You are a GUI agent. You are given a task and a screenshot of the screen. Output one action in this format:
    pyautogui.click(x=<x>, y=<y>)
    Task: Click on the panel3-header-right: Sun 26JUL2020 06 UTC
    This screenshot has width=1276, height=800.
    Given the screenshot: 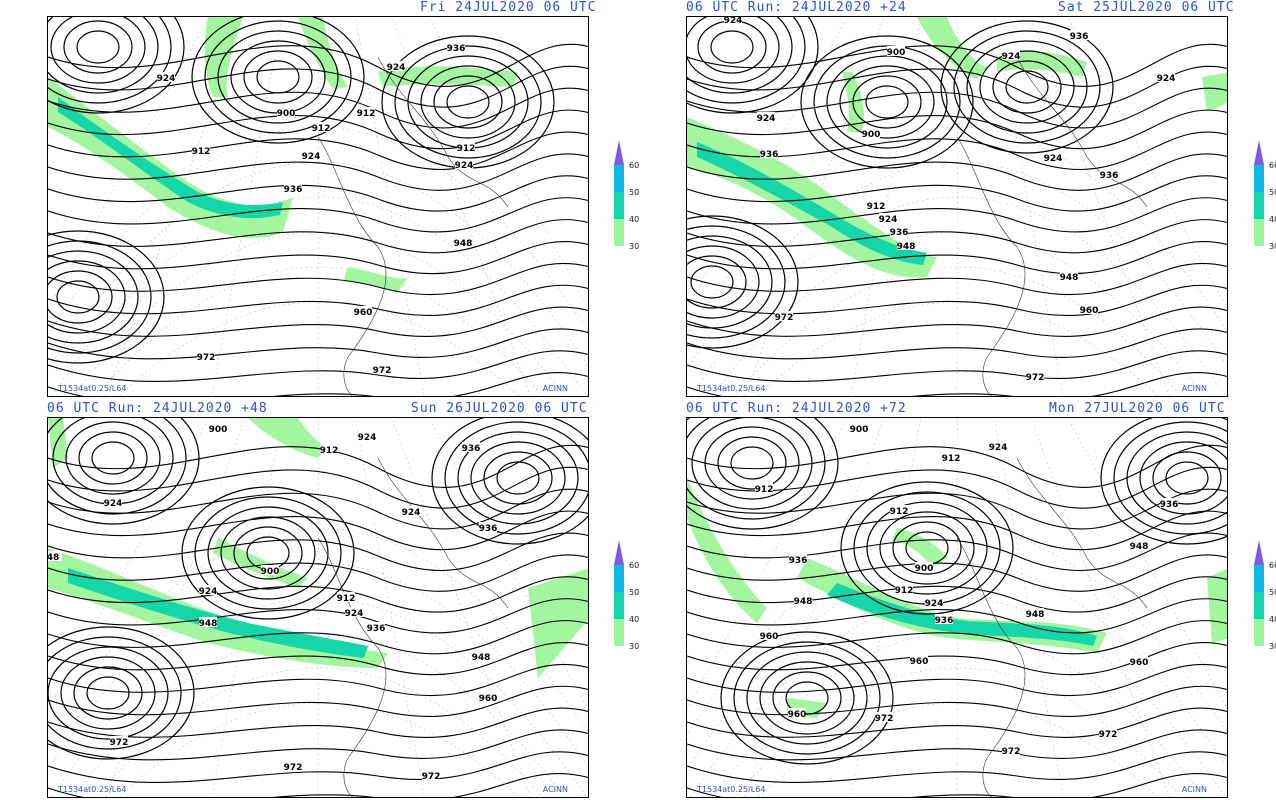 What is the action you would take?
    pyautogui.click(x=499, y=408)
    